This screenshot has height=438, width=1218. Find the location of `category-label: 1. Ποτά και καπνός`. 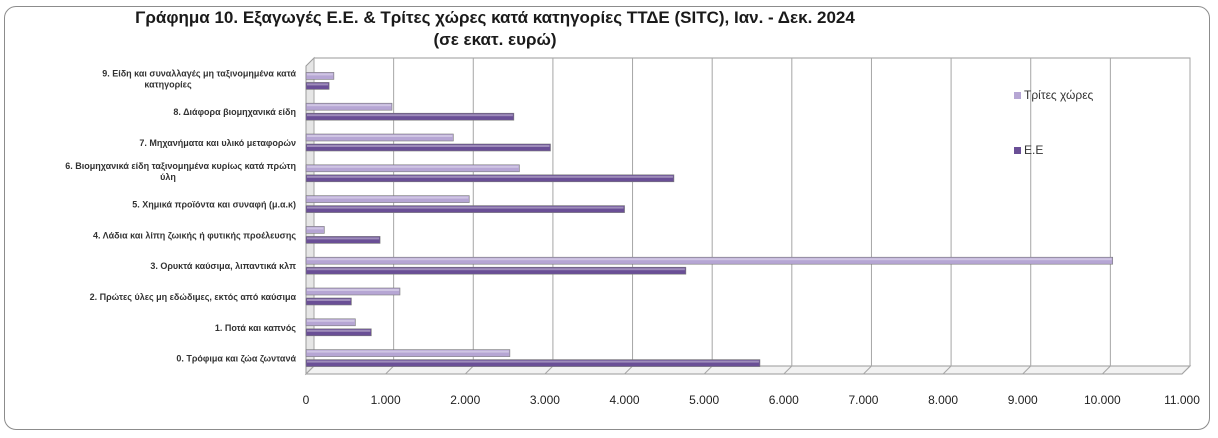

category-label: 1. Ποτά και καπνός is located at coordinates (255, 328).